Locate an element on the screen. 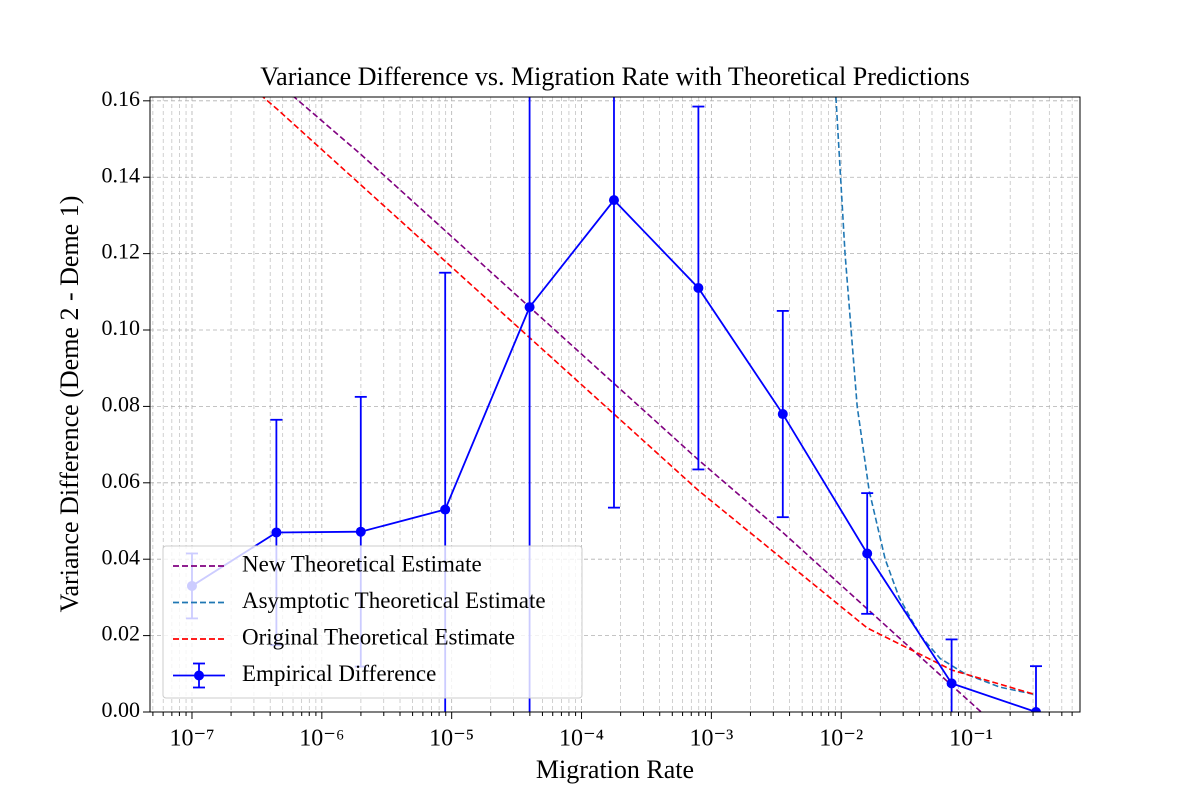  x-tick-label: 10⁻⁷ is located at coordinates (191, 739).